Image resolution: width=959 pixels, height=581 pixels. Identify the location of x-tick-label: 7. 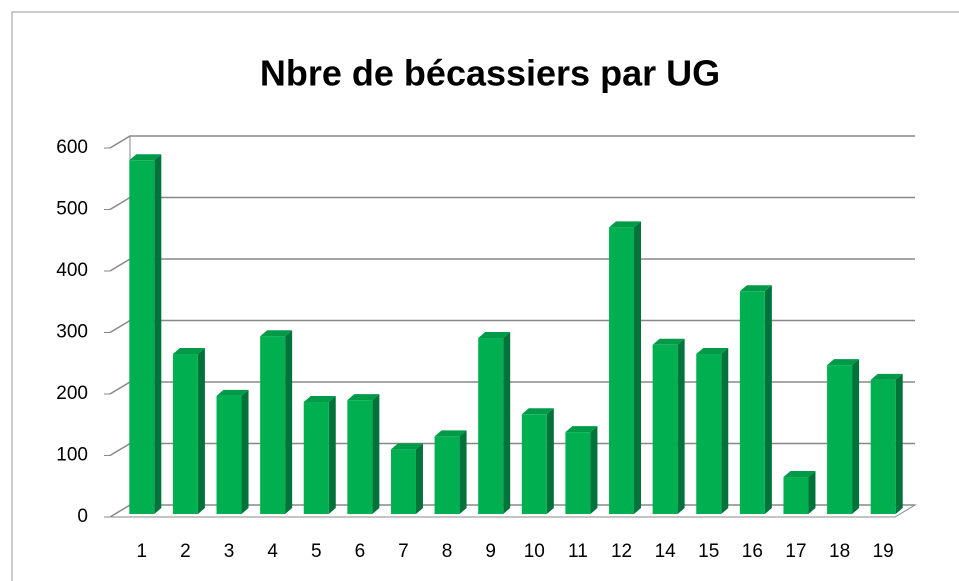
(403, 551).